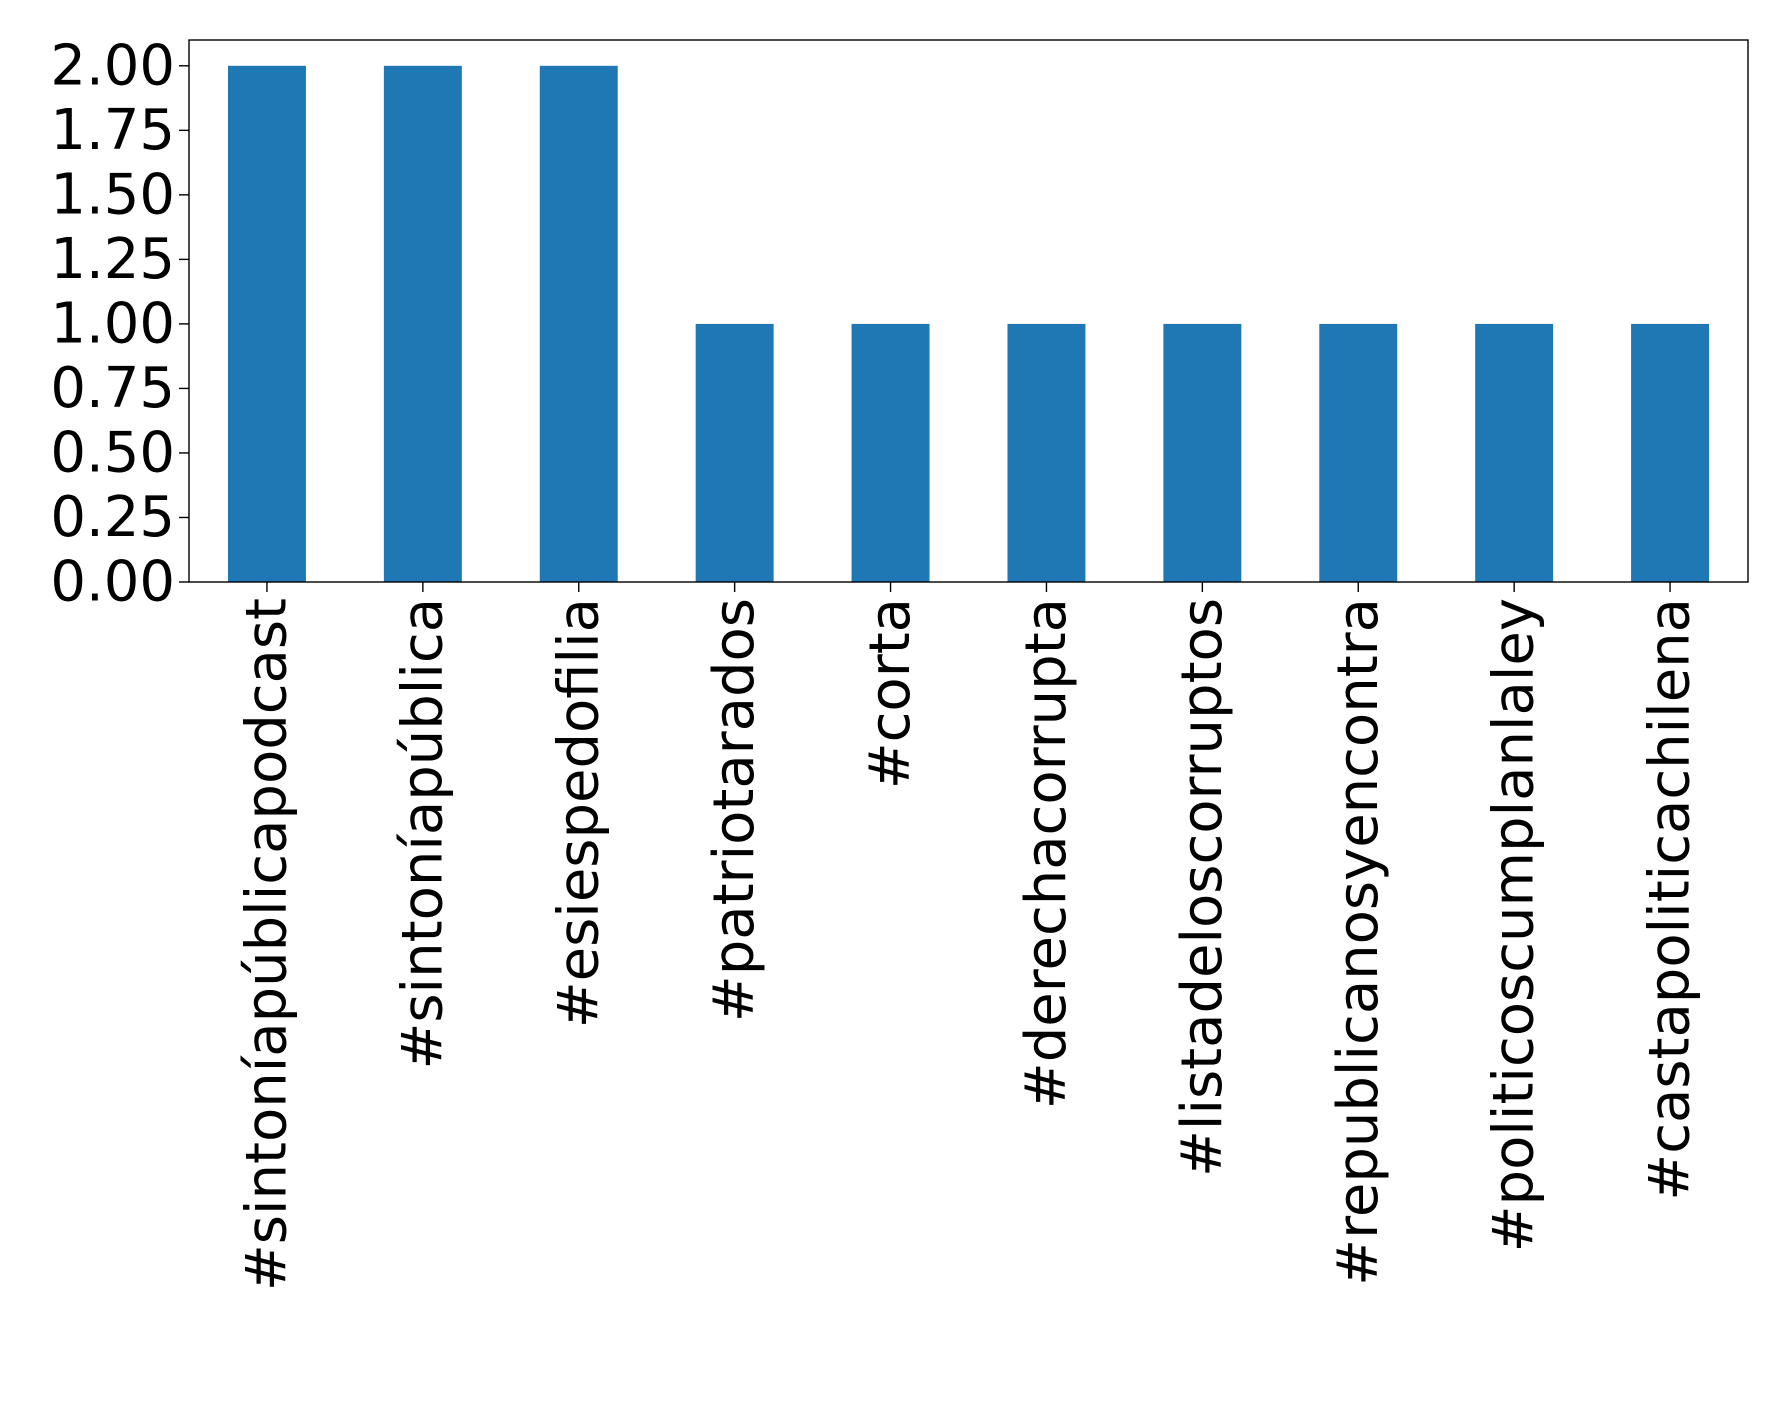 The image size is (1778, 1401). I want to click on x-tick-label: #esiespedofilia, so click(578, 813).